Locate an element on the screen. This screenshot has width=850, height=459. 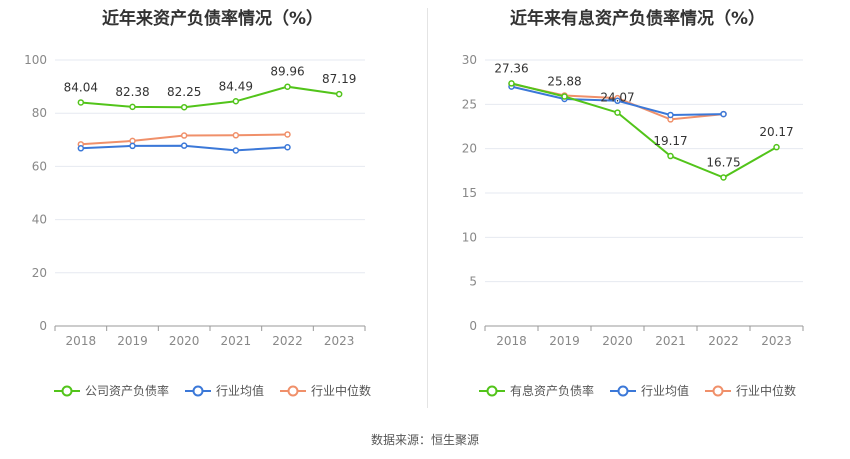
chart-legend: 有息资产负债率 行业均值 行业中位数 is located at coordinates (637, 390).